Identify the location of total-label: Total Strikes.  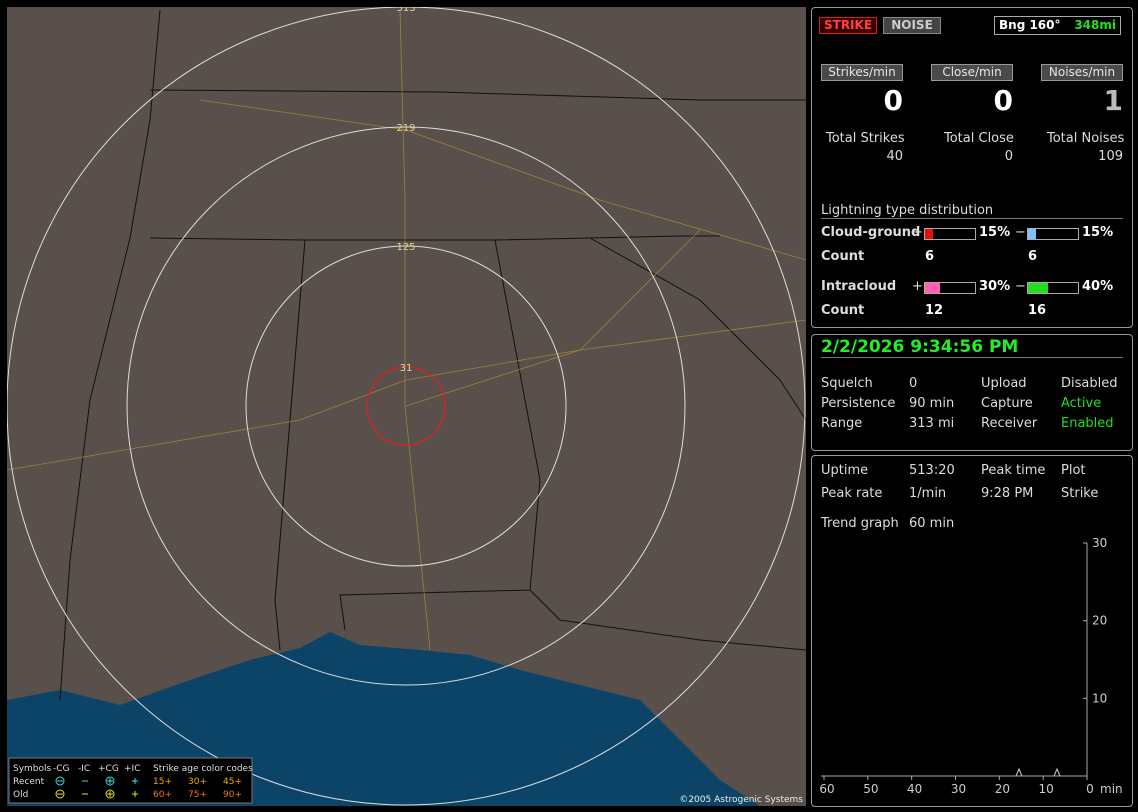
(865, 138).